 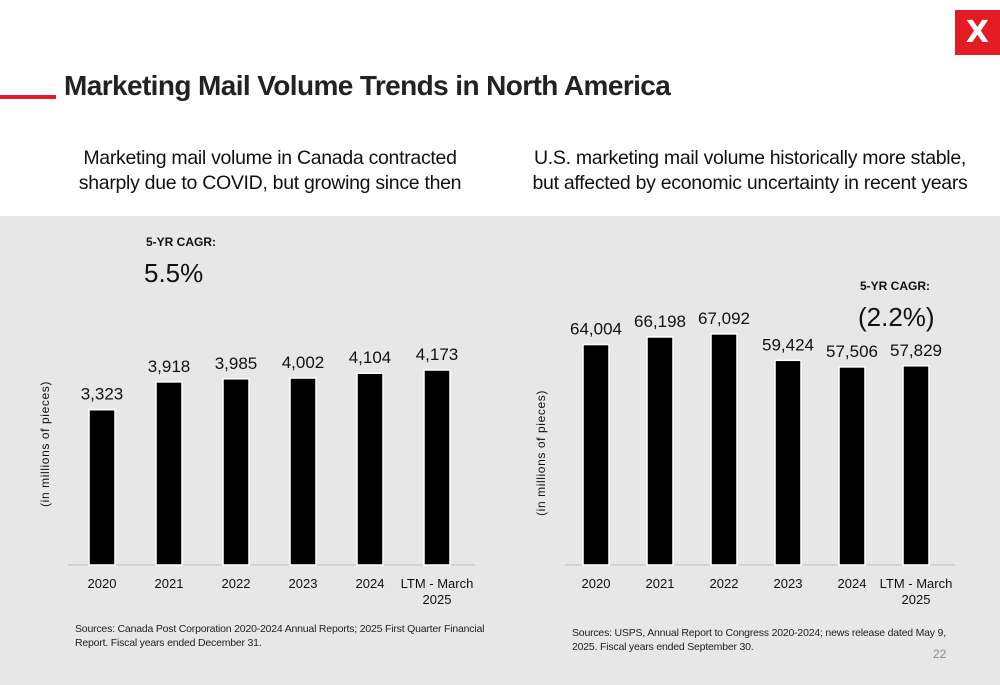 I want to click on canada-x-tick-label-4: 2024, so click(x=370, y=583).